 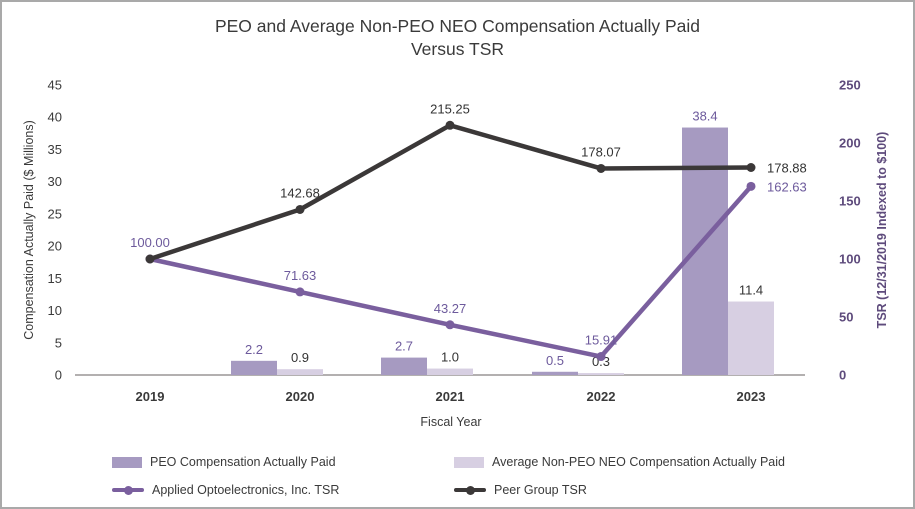 I want to click on bar-peo-2021, so click(x=404, y=366).